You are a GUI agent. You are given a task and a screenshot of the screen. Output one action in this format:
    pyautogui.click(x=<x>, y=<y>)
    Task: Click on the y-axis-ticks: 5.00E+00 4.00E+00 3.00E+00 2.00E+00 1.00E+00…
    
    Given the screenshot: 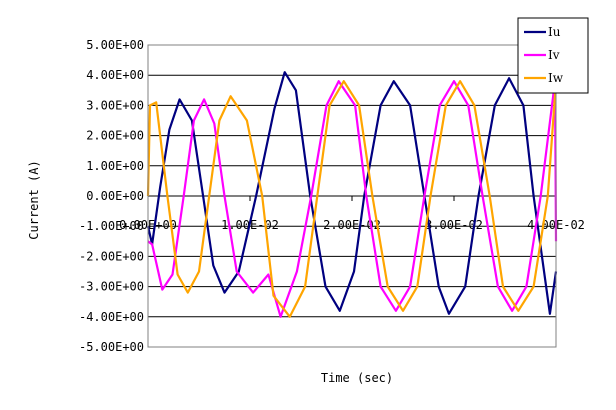 What is the action you would take?
    pyautogui.click(x=111, y=196)
    